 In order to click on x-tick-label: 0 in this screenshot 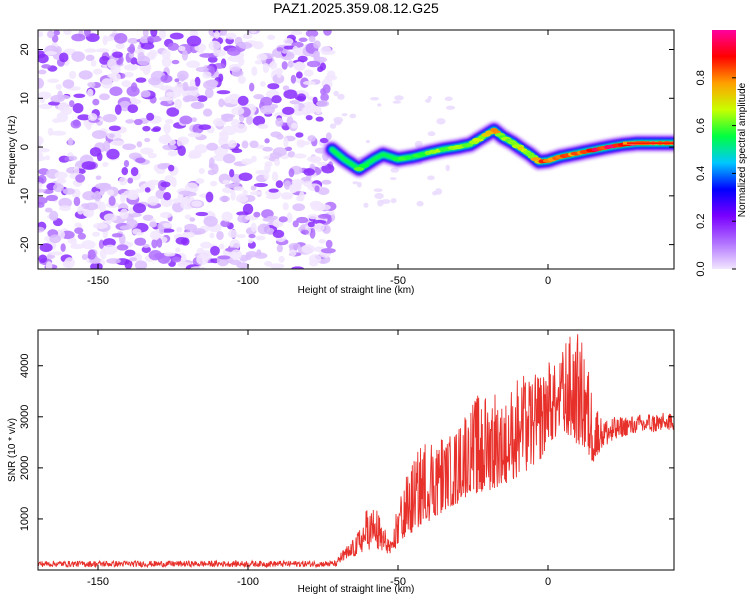, I will do `click(548, 281)`.